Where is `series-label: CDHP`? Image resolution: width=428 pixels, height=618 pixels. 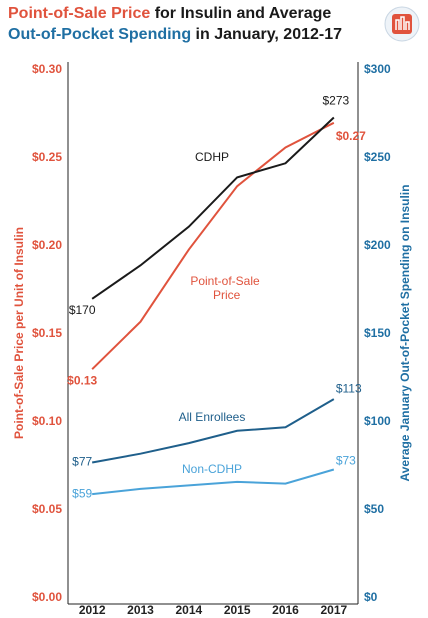 series-label: CDHP is located at coordinates (212, 157).